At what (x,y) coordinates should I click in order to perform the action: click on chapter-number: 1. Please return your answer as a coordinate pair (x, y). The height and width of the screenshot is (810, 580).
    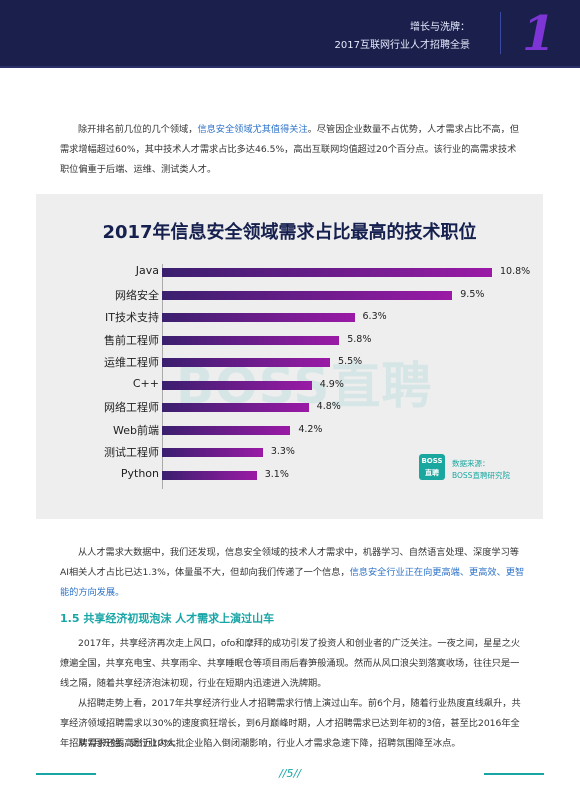
    Looking at the image, I should click on (539, 34).